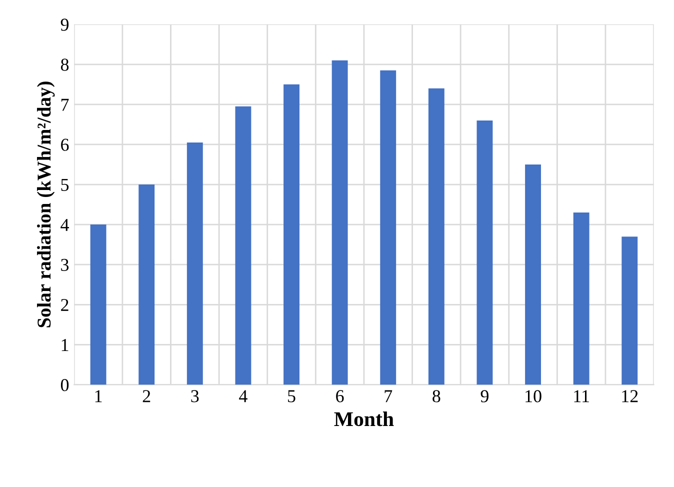  I want to click on x-tick-label: 9, so click(484, 396).